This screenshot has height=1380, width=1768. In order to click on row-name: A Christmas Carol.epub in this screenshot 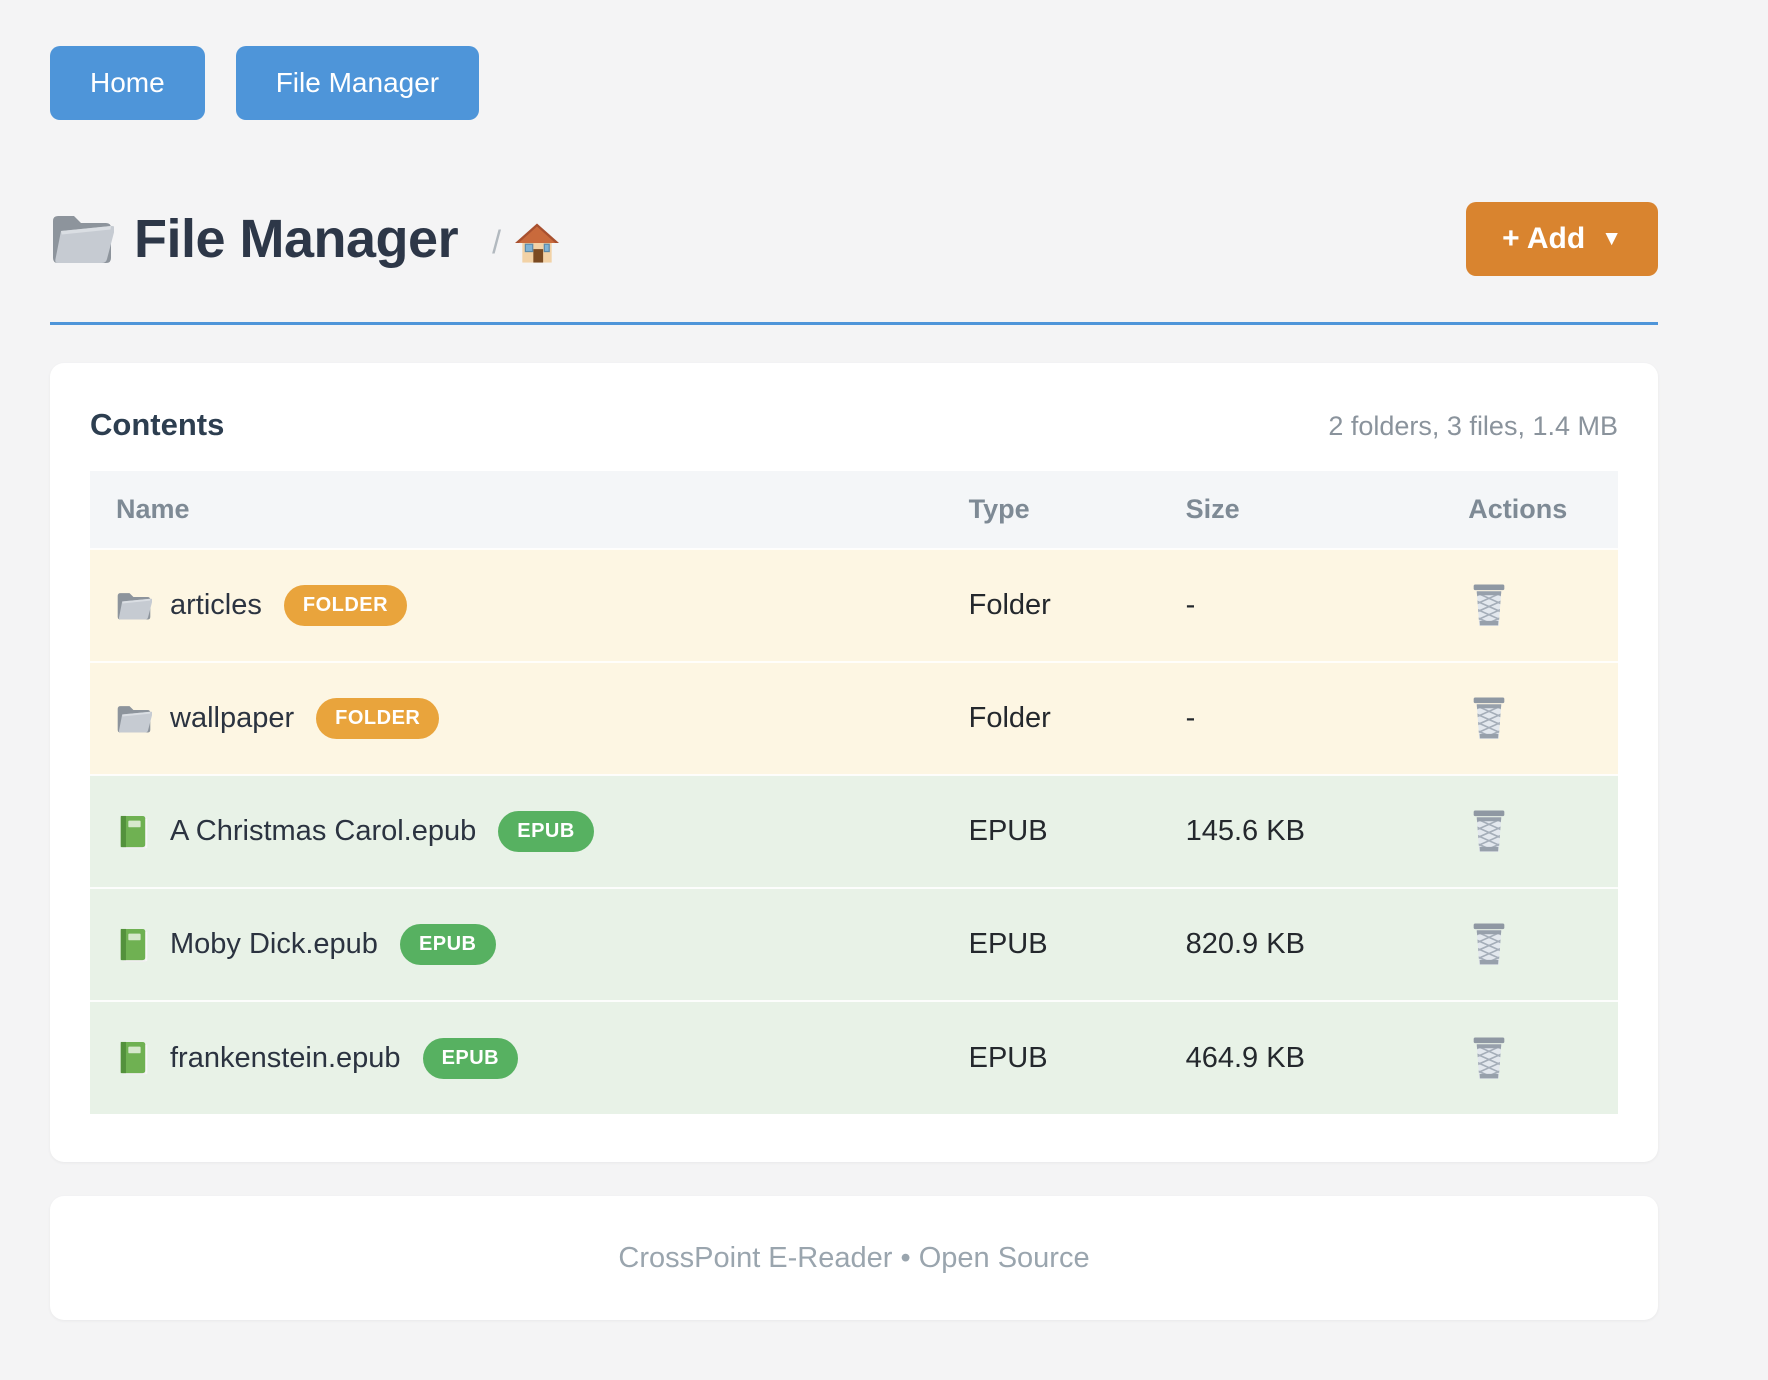, I will do `click(323, 831)`.